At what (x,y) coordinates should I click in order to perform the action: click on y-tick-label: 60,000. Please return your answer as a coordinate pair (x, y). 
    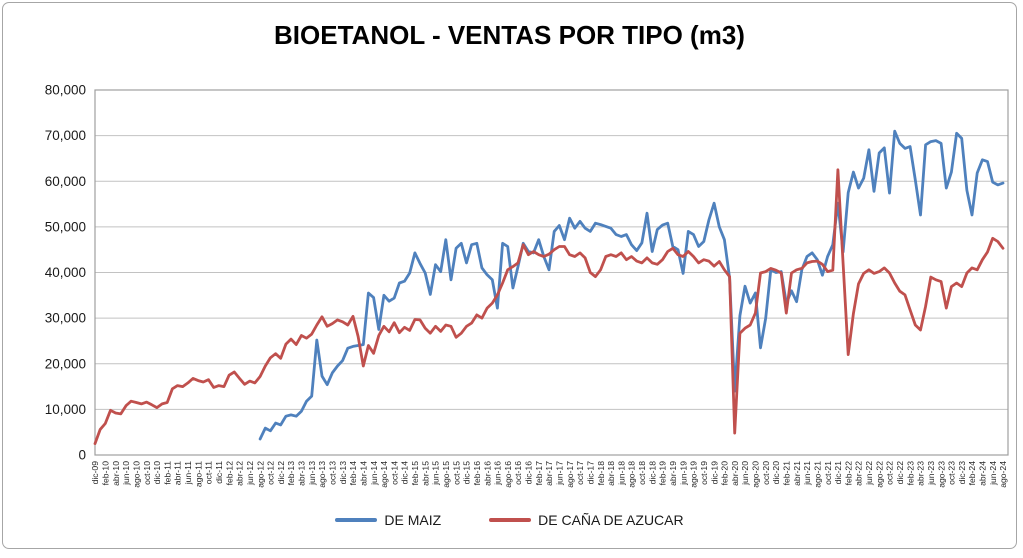
    Looking at the image, I should click on (65, 181).